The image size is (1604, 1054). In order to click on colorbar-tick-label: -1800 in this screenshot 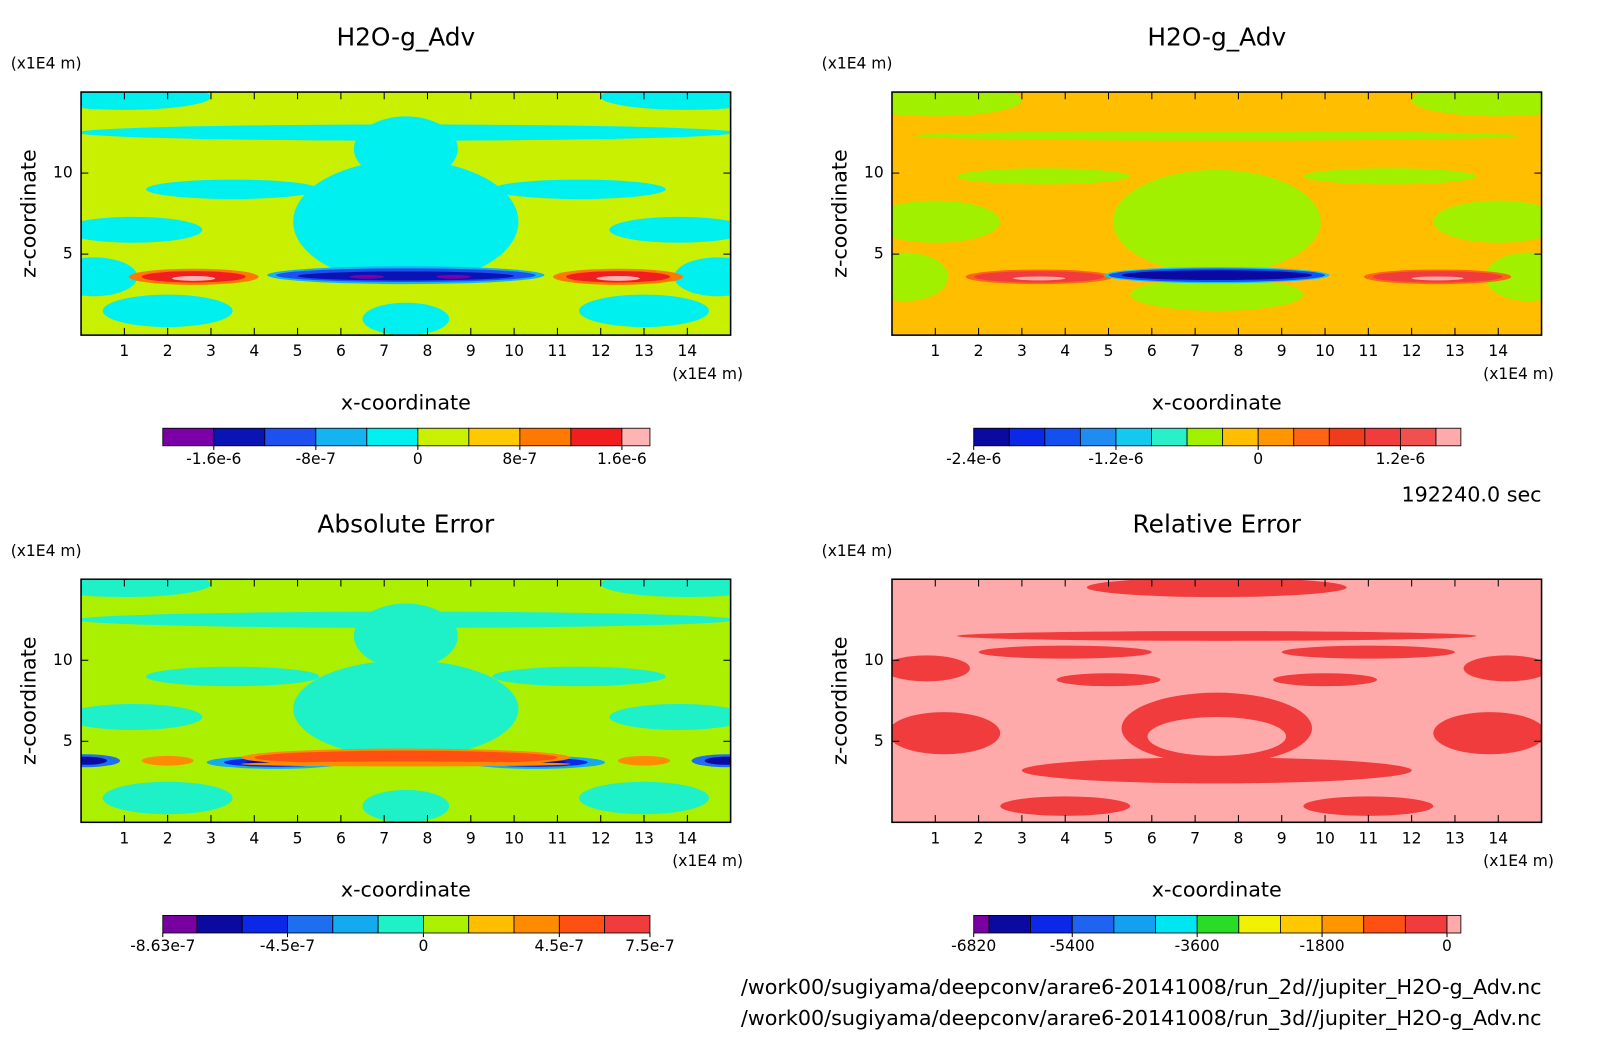, I will do `click(1322, 946)`.